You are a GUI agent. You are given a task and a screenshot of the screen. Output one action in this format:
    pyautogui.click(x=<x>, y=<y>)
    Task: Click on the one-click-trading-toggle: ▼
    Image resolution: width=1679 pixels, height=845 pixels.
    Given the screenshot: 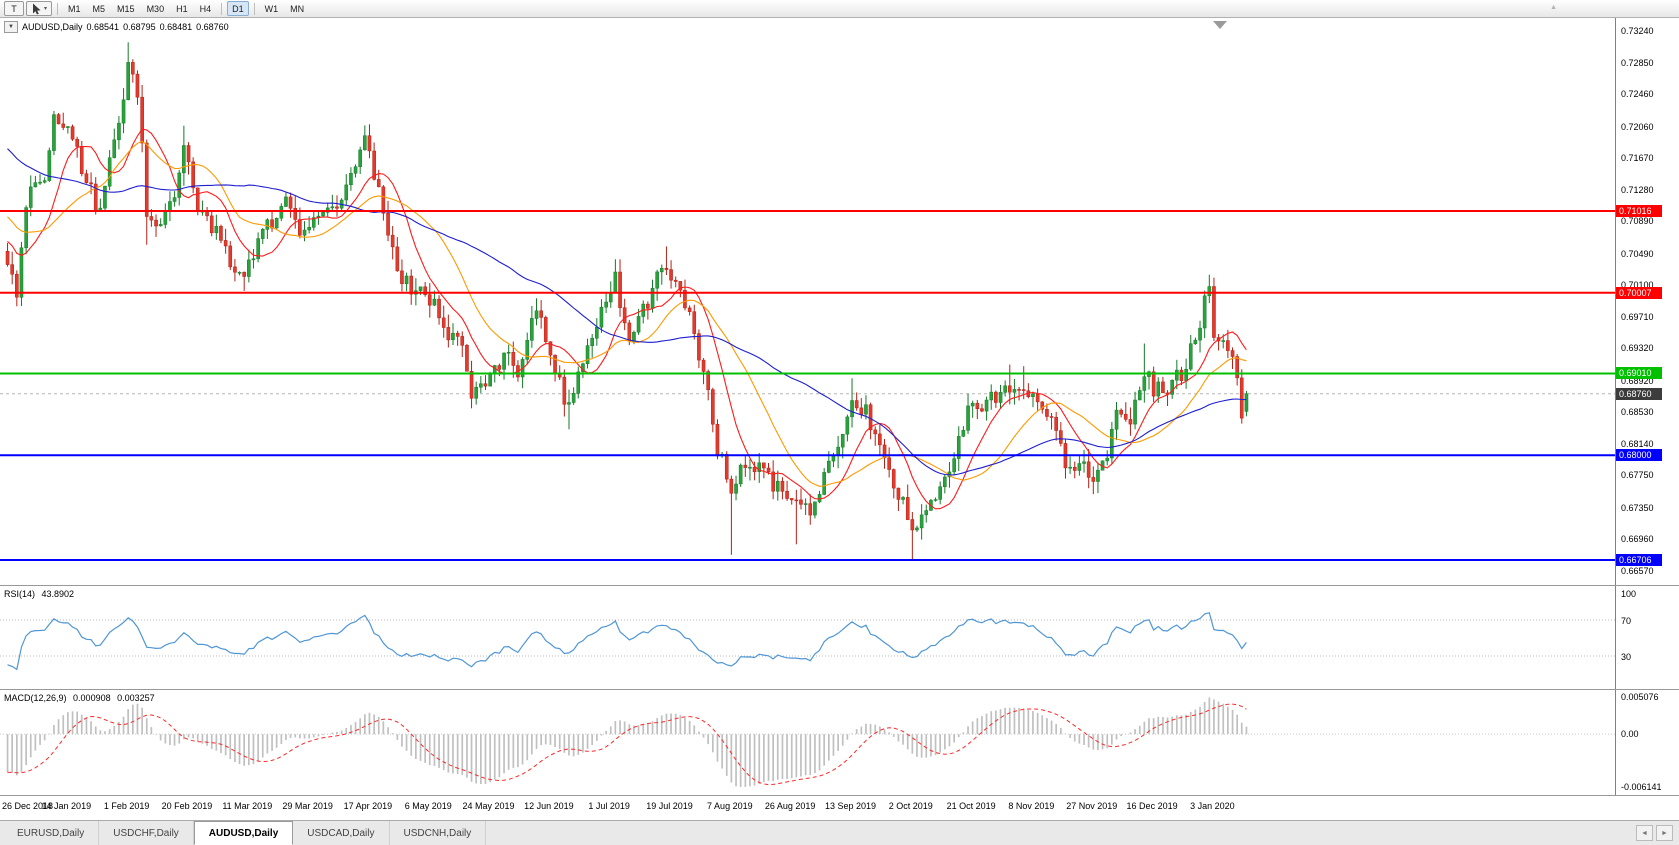 What is the action you would take?
    pyautogui.click(x=11, y=27)
    